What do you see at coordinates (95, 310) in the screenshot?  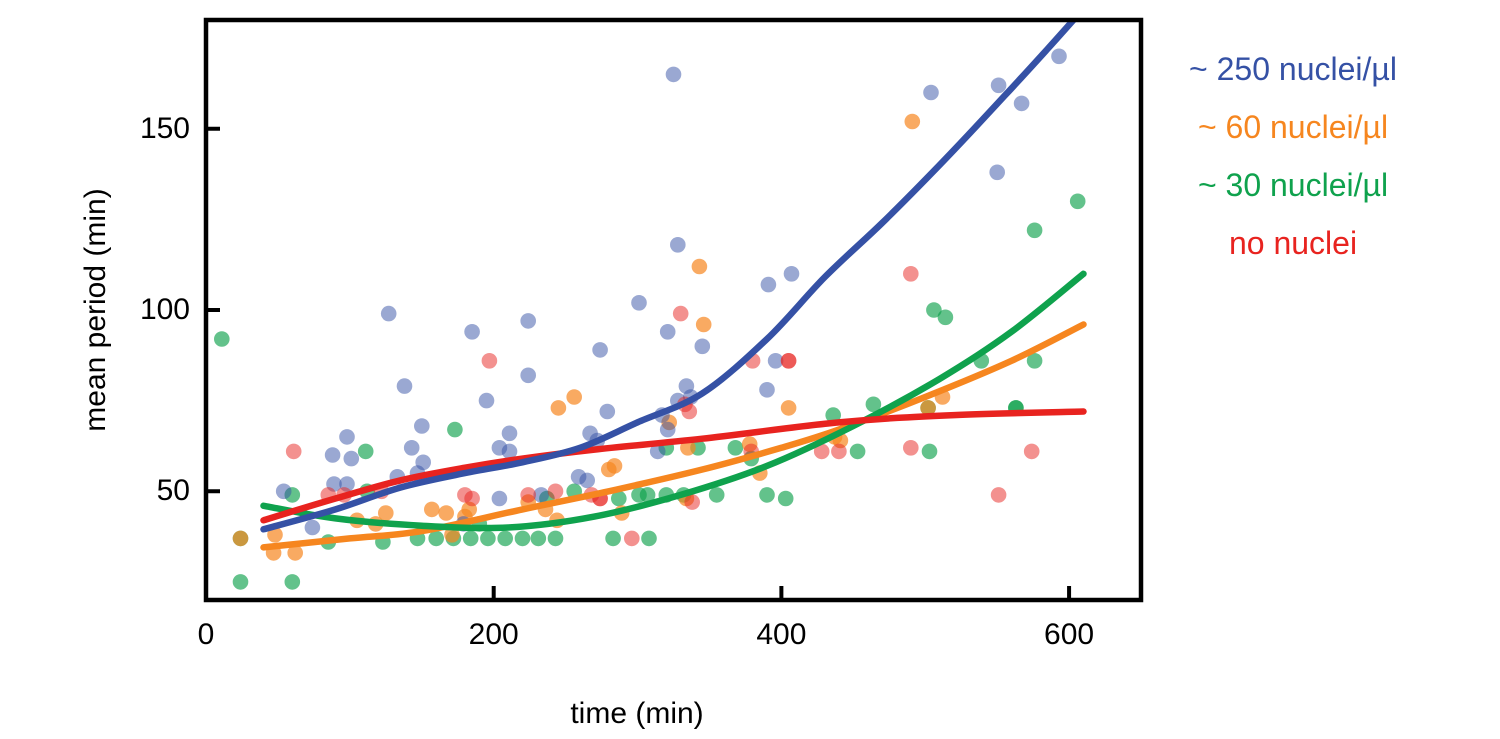 I see `y-axis-title: mean period (min)` at bounding box center [95, 310].